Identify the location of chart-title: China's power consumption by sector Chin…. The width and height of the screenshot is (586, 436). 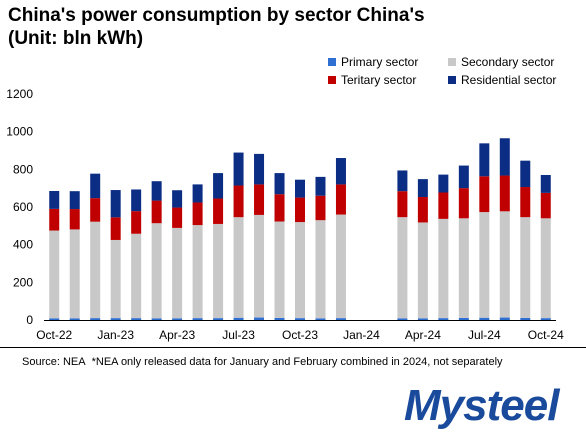
(216, 27).